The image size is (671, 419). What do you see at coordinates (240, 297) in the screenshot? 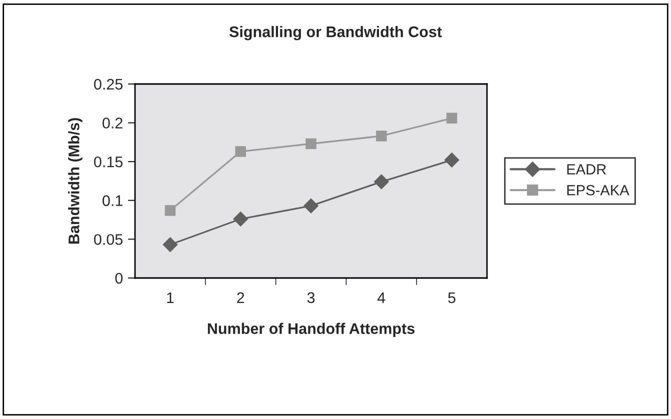
I see `x-tick-label: 2` at bounding box center [240, 297].